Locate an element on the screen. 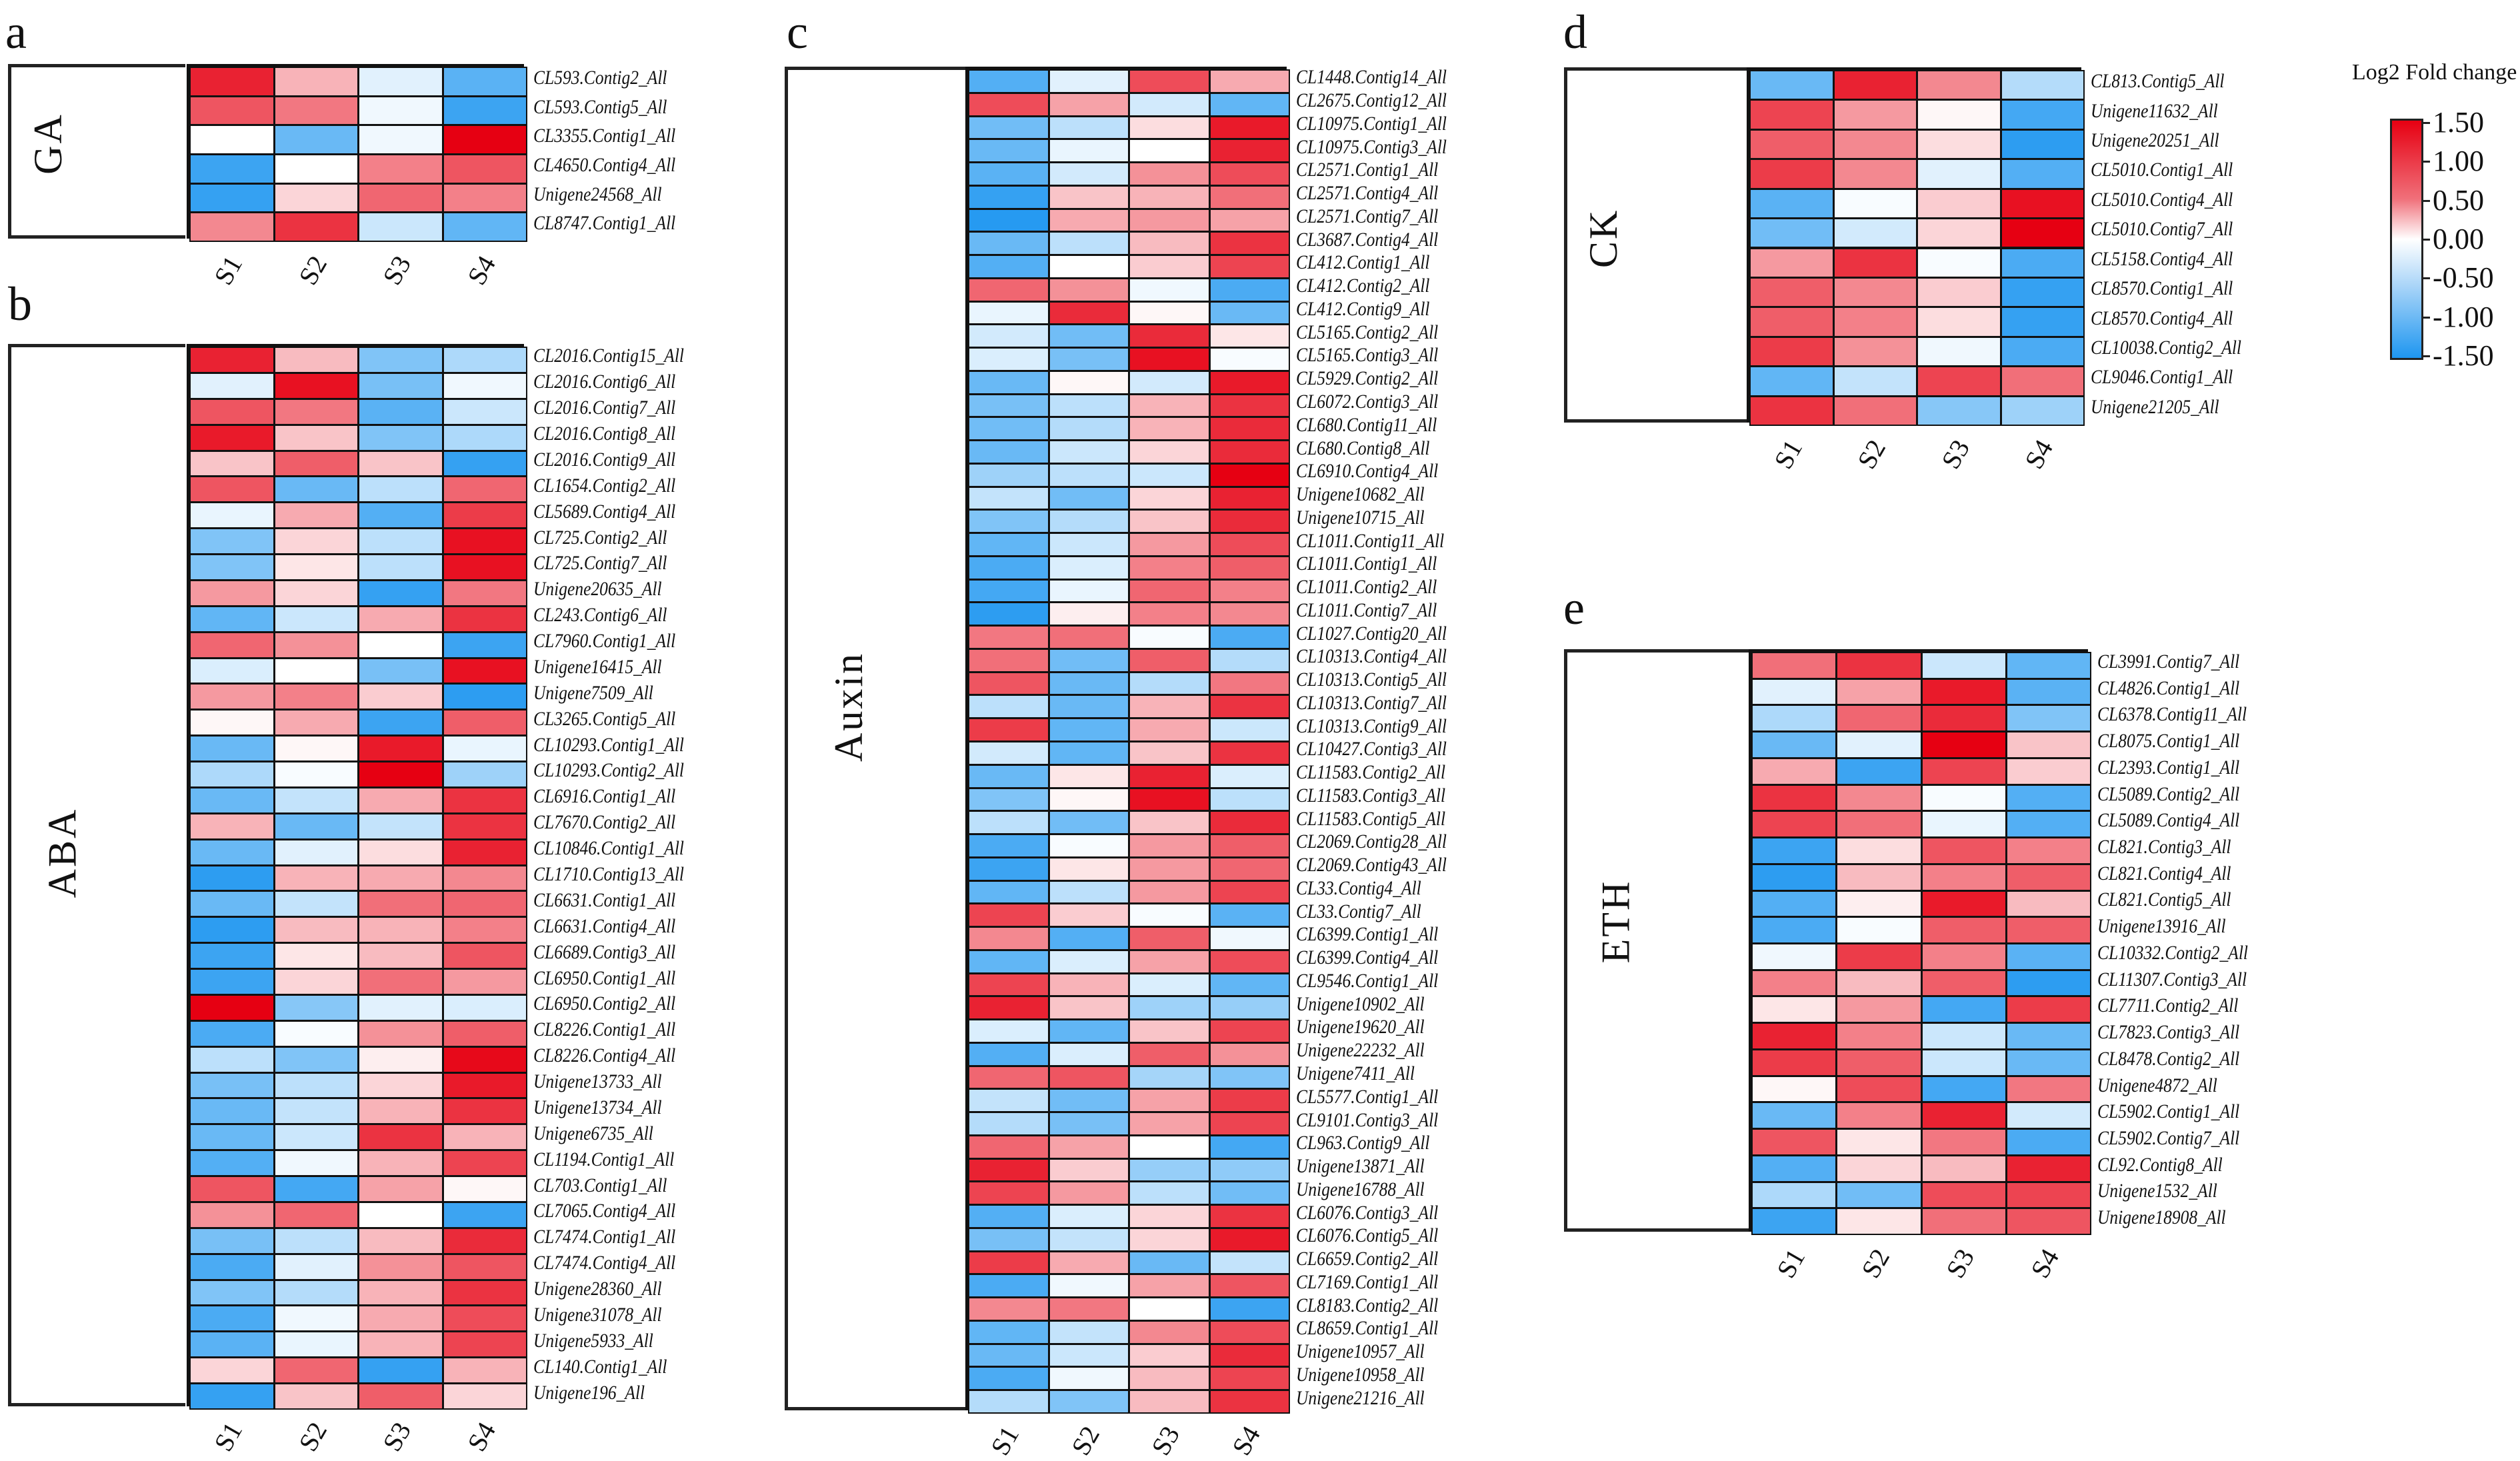  gene-label: CL8226.Contig4_All is located at coordinates (604, 1055).